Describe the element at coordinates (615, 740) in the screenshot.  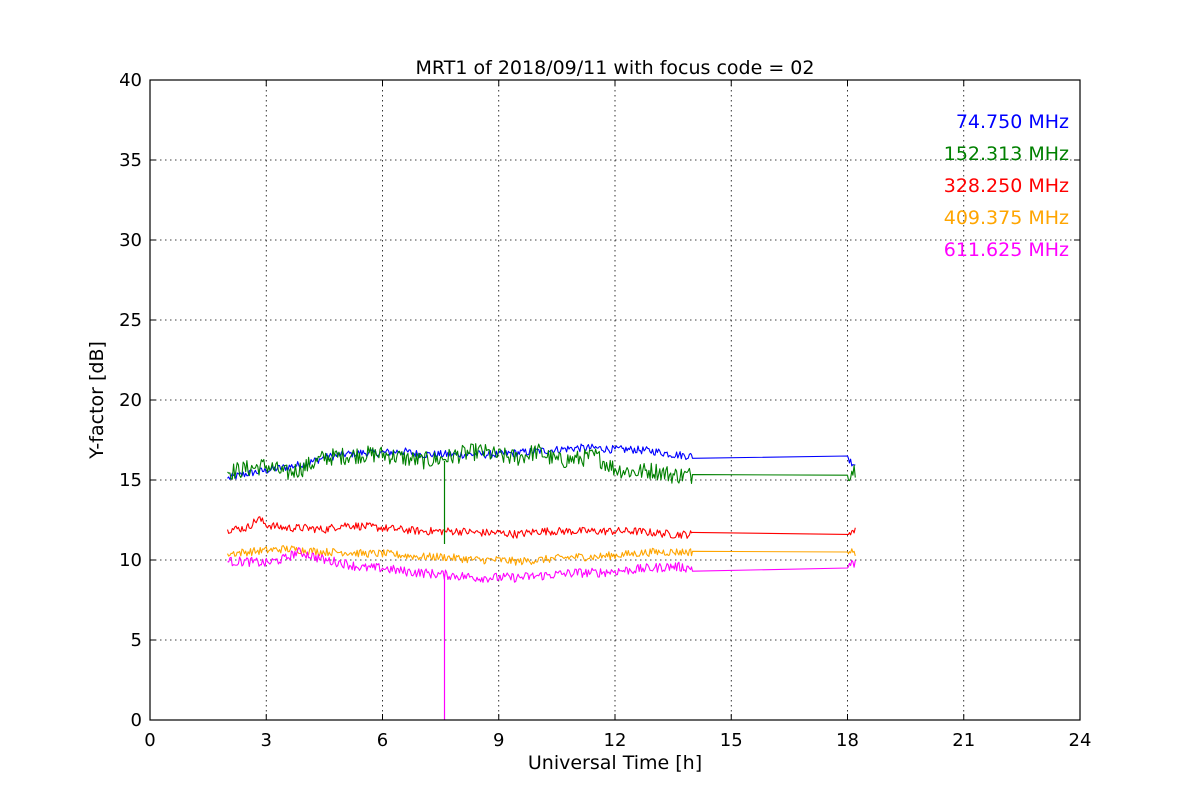
I see `x-tick-label: 12` at that location.